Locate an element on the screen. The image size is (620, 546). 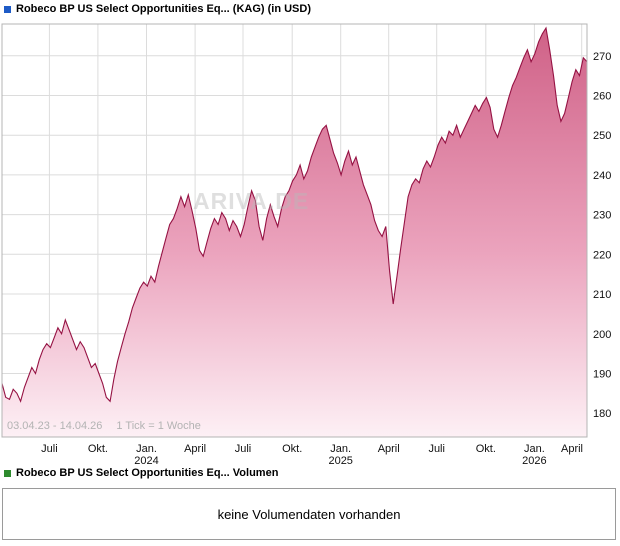
volume-series-marker is located at coordinates (7, 473).